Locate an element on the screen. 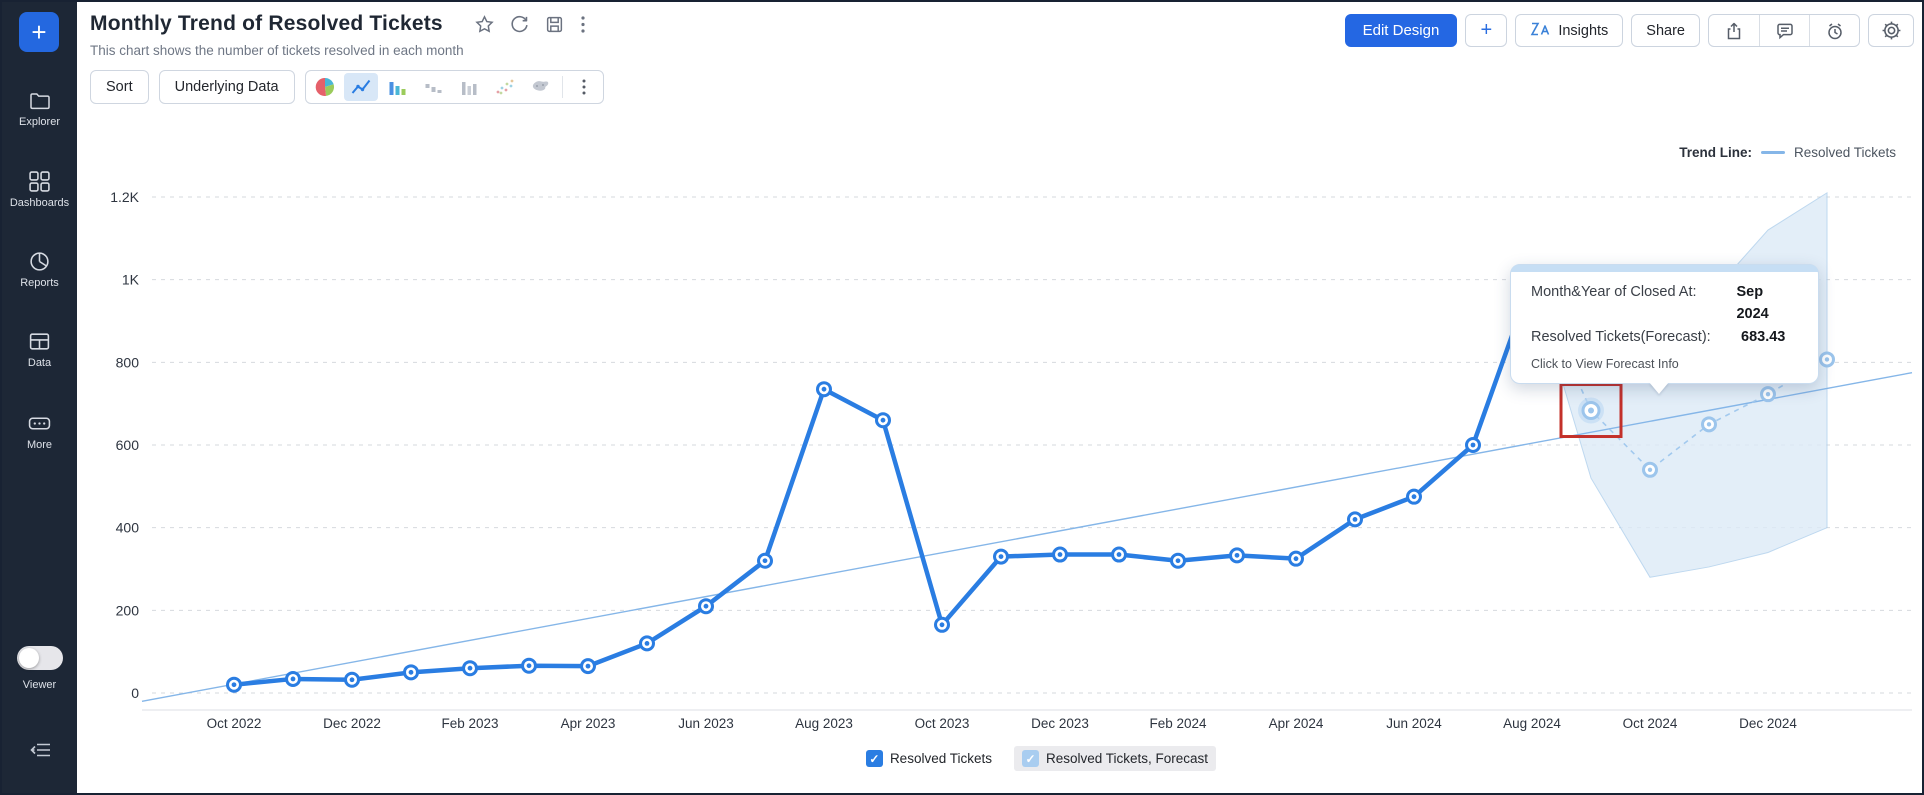 Image resolution: width=1924 pixels, height=795 pixels. underlying-data-button: Underlying Data is located at coordinates (226, 87).